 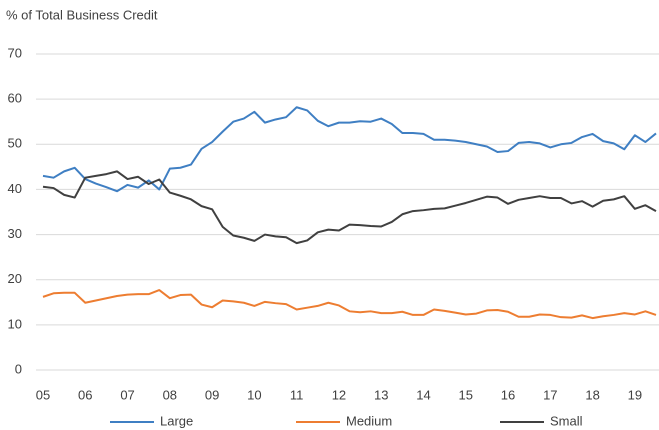 I want to click on y-tick-label: 10, so click(x=15, y=323).